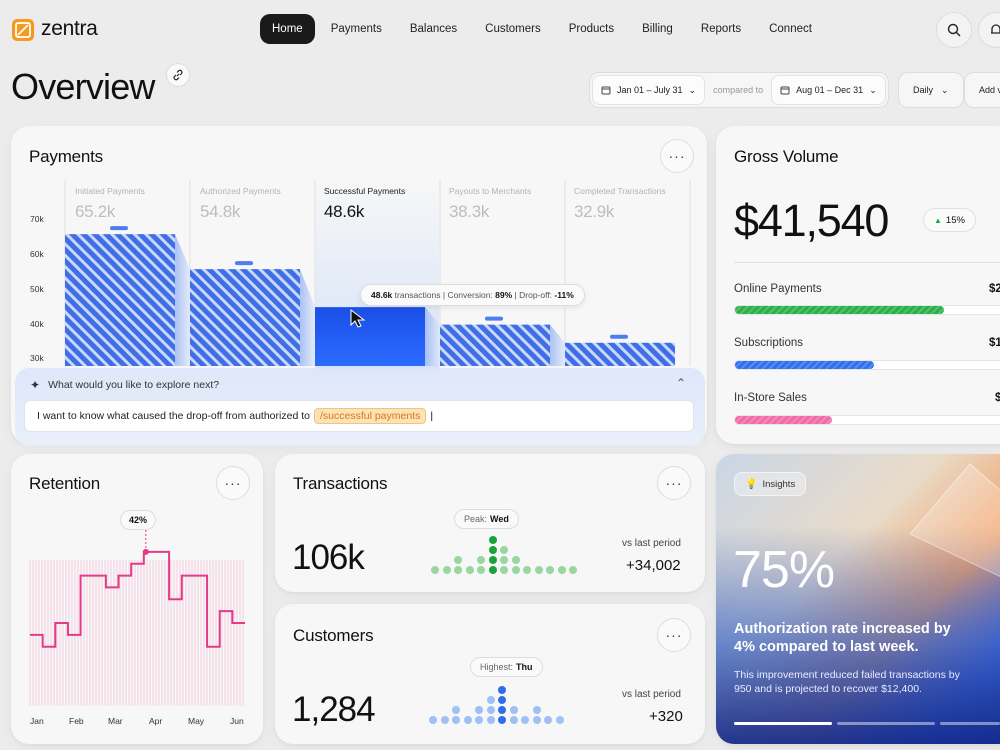 The height and width of the screenshot is (750, 1000). Describe the element at coordinates (476, 519) in the screenshot. I see `peak-label: Peak:` at that location.